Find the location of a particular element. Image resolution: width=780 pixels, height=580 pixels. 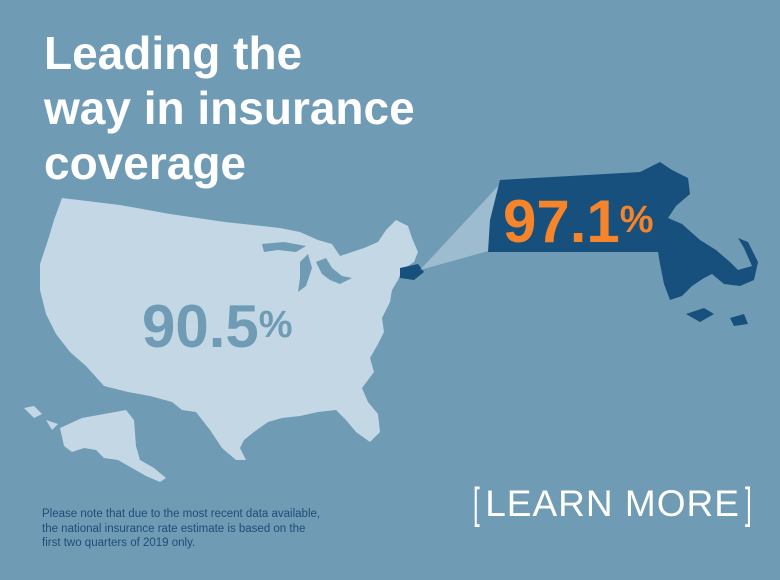

footnote-line-3: first two quarters of 2019 only. is located at coordinates (119, 543).